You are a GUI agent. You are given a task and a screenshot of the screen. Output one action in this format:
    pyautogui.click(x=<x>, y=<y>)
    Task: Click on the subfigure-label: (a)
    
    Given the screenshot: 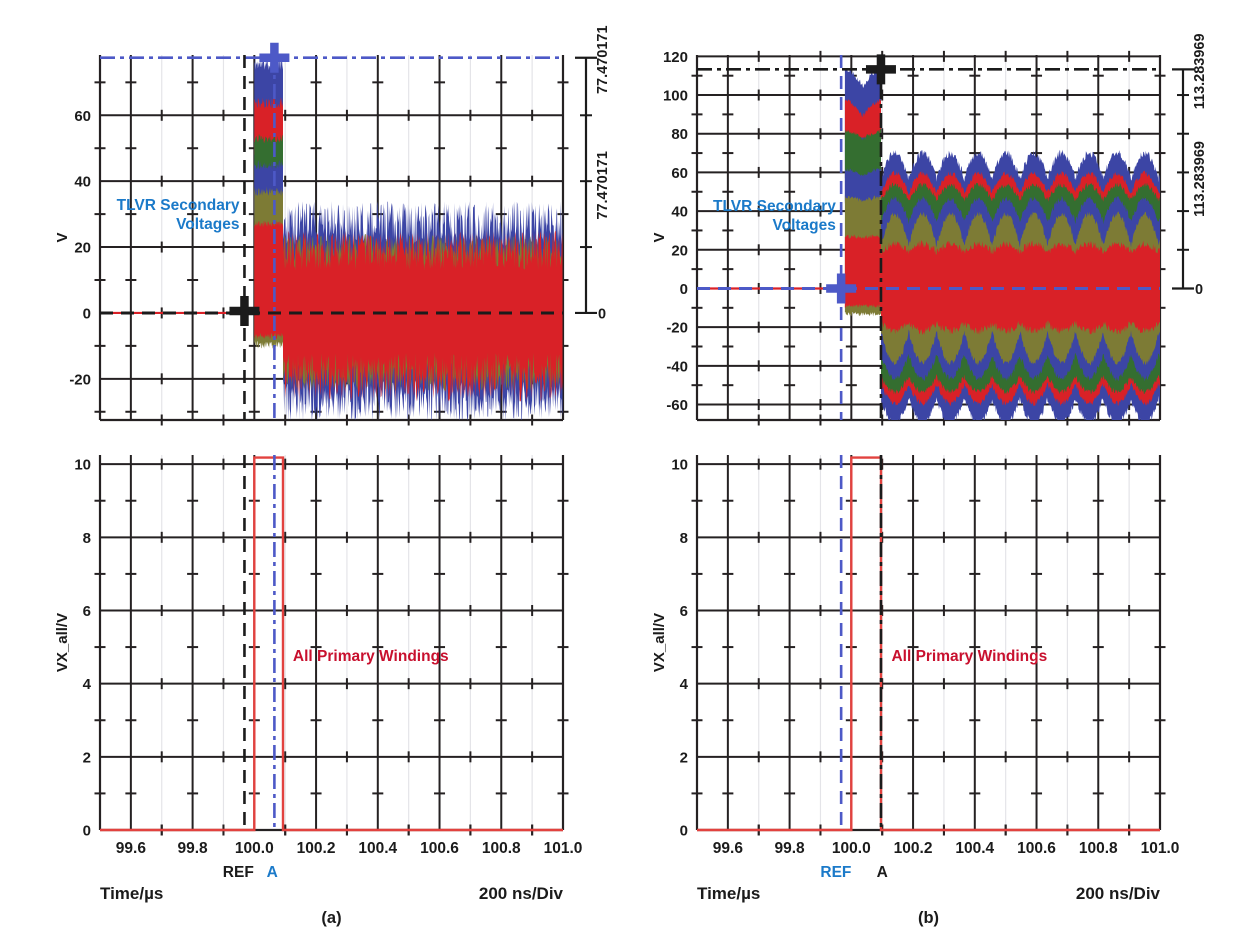 What is the action you would take?
    pyautogui.click(x=331, y=918)
    